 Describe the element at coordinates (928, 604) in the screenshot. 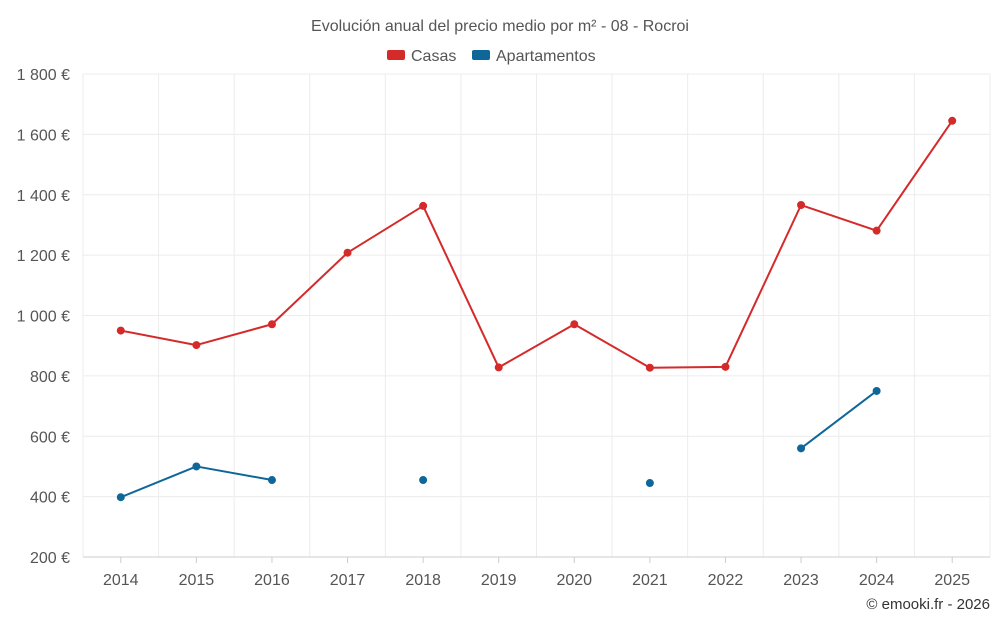

I see `copyright-text: © emooki.fr - 2026` at that location.